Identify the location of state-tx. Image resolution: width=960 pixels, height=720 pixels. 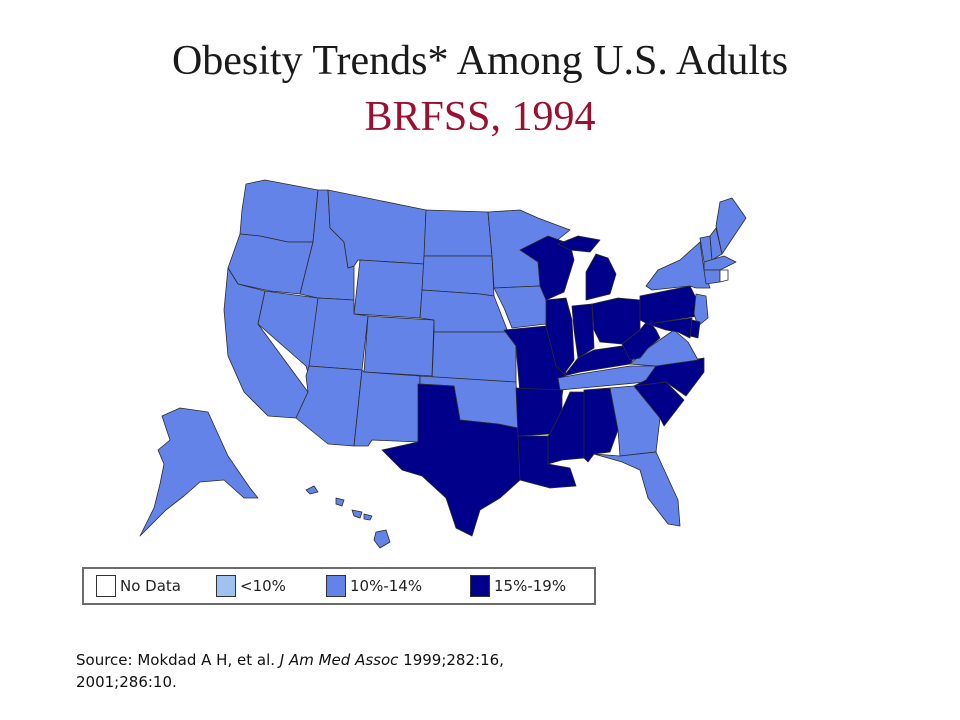
(451, 460).